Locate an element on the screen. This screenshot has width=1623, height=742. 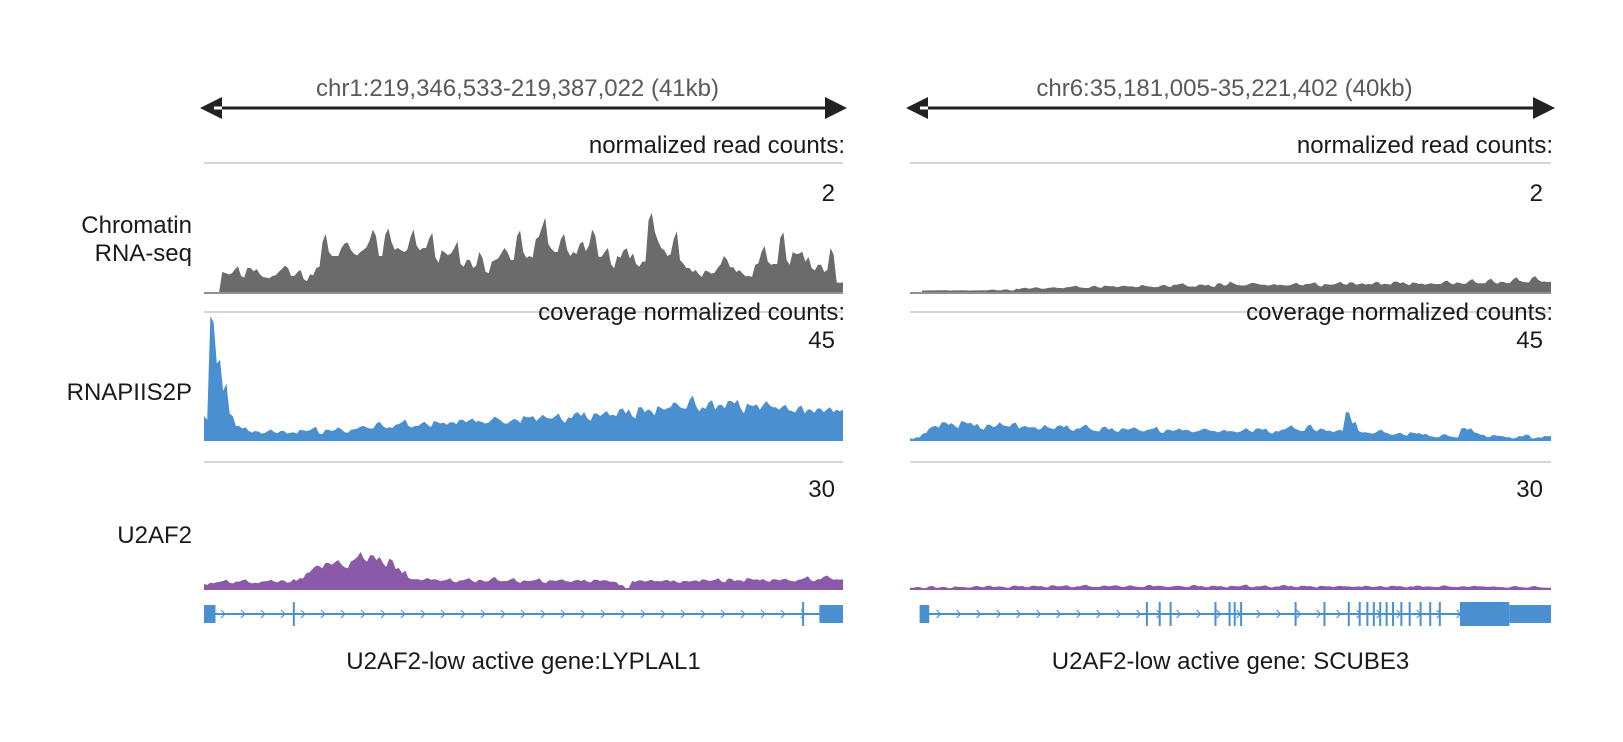
gene-caption: U2AF2-low active gene:LYPLAL1 is located at coordinates (523, 661).